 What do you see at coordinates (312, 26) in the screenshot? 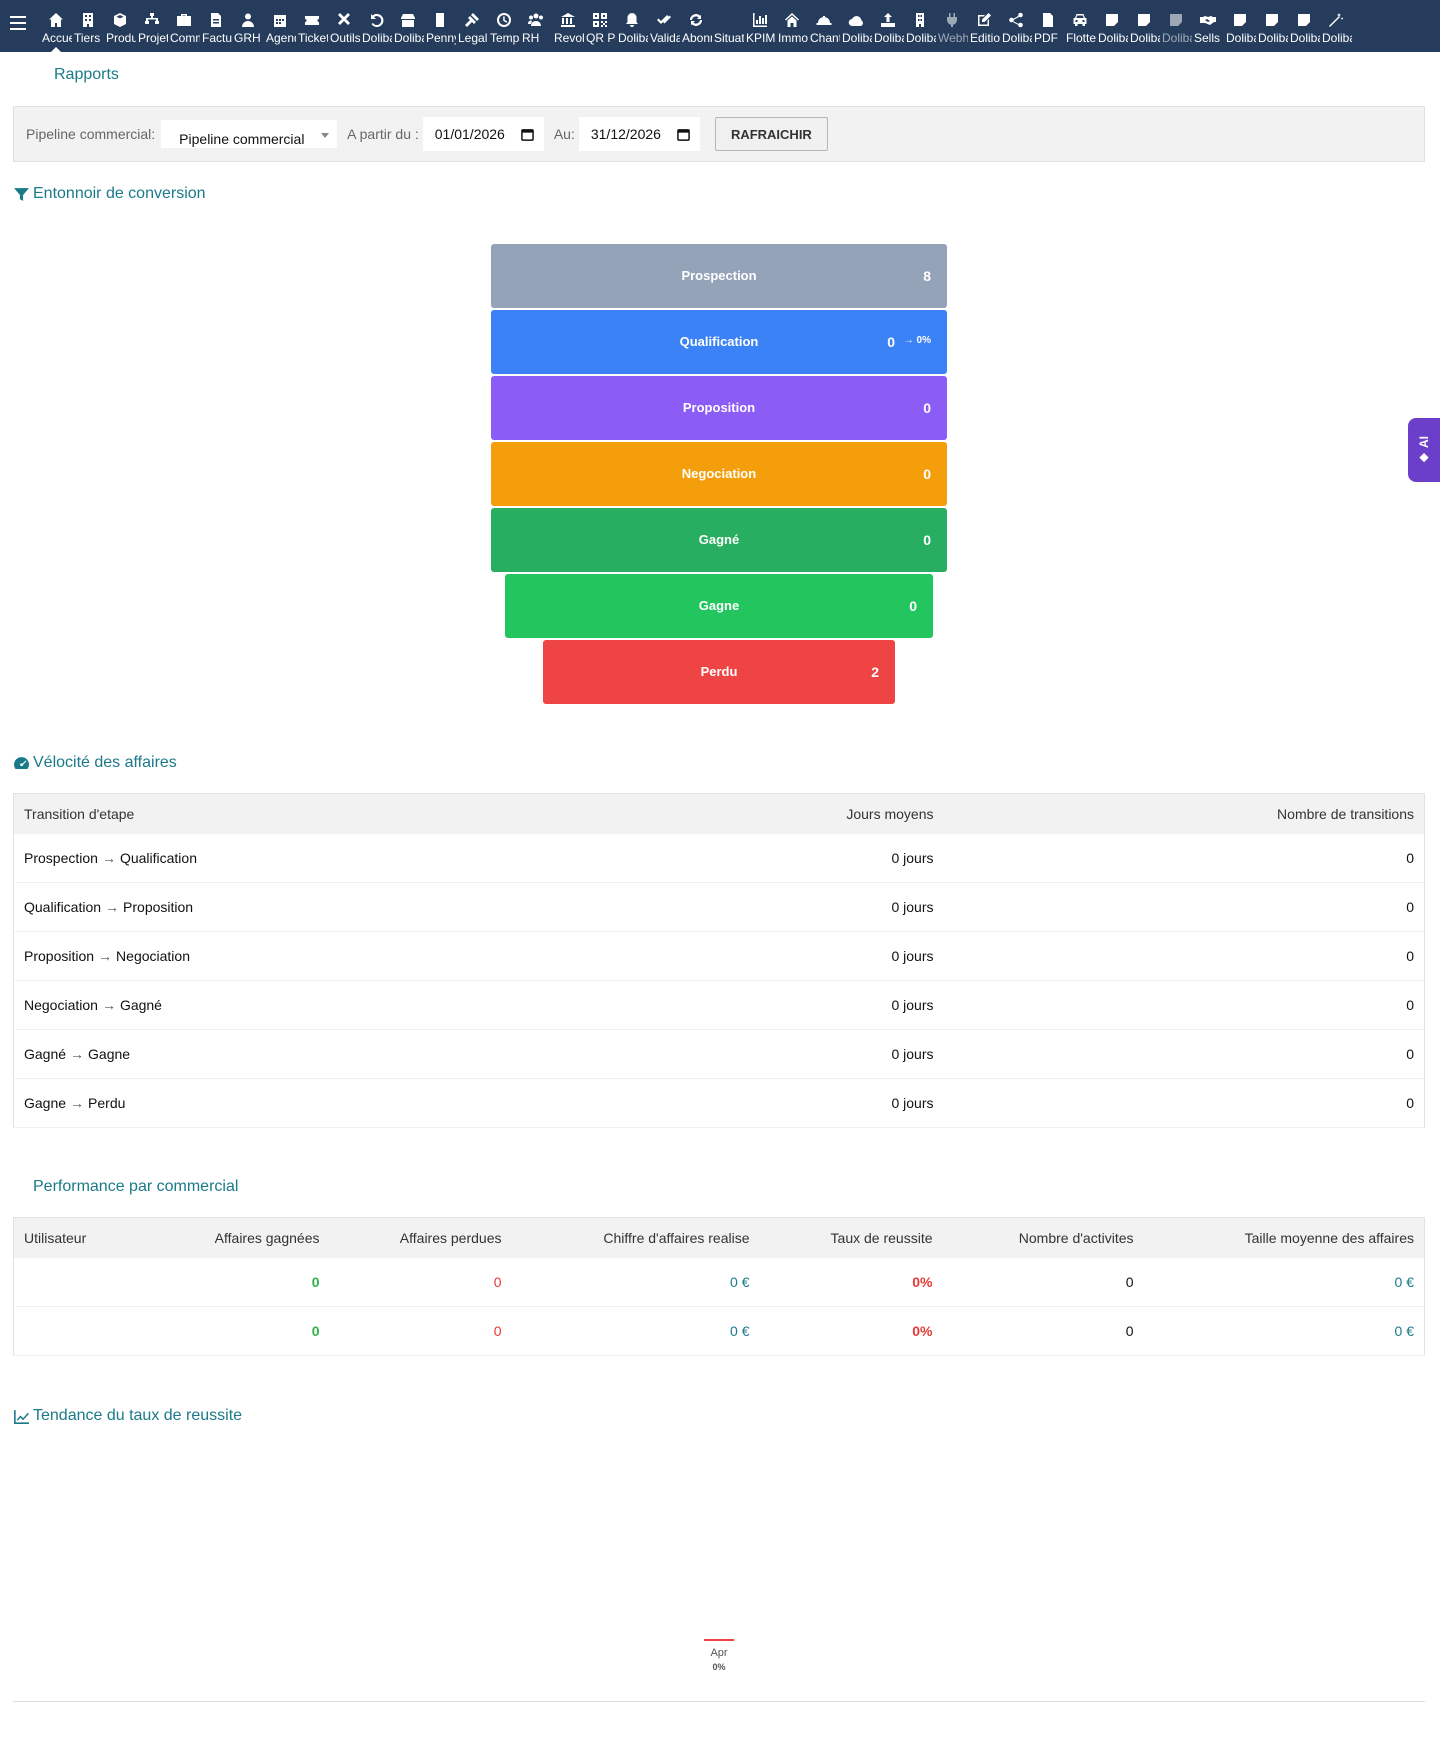
I see `menu-item-tickets: Tickets` at bounding box center [312, 26].